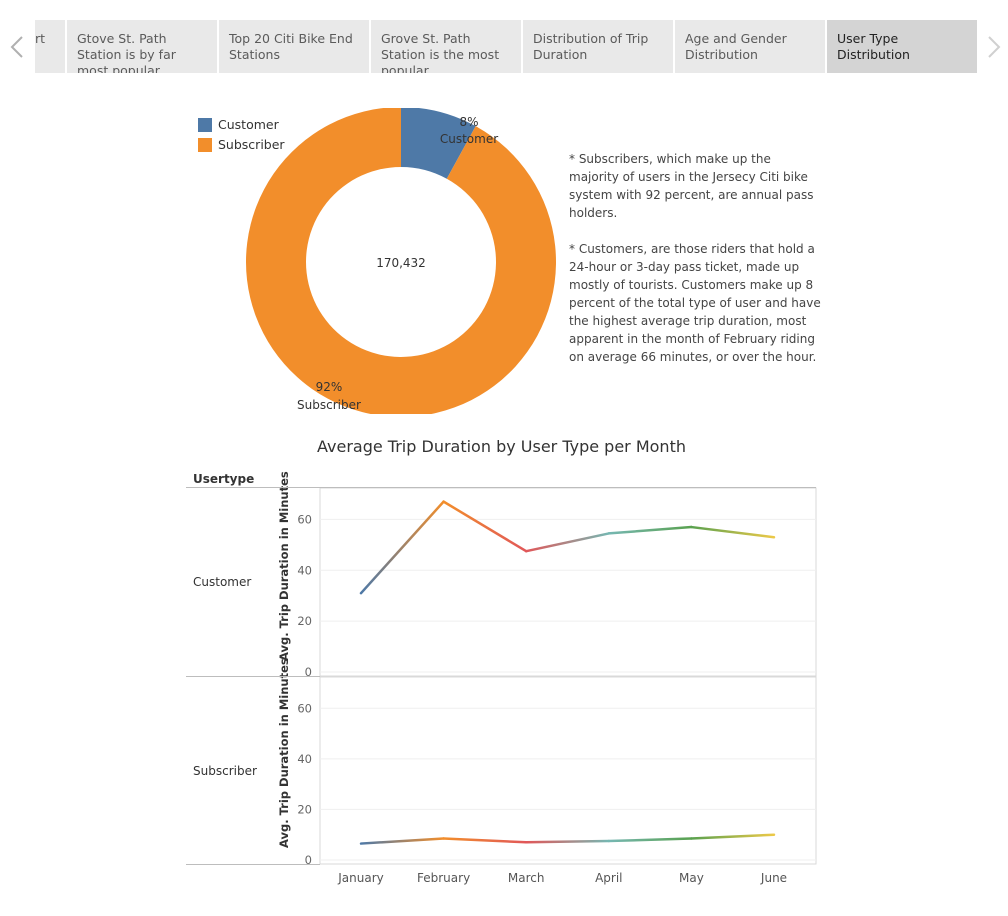 This screenshot has width=1008, height=916. I want to click on chevron-right-icon, so click(994, 47).